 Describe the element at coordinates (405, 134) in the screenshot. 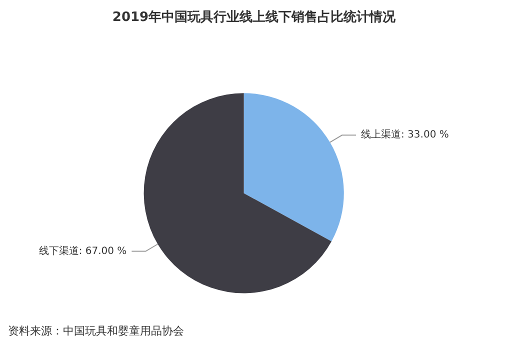

I see `slice-label: 线上渠道: 33.00 %` at that location.